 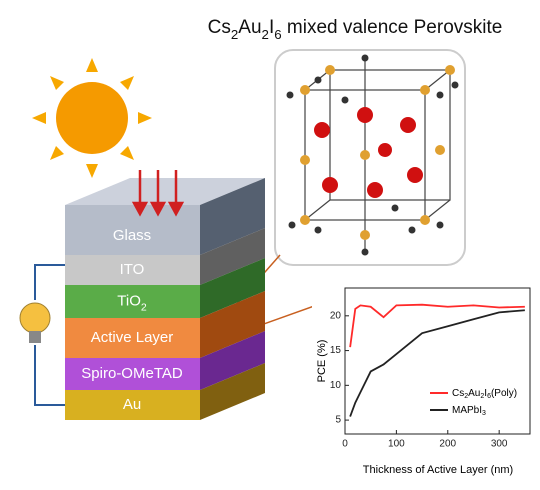 I want to click on layer-label: TiO2, so click(x=132, y=302).